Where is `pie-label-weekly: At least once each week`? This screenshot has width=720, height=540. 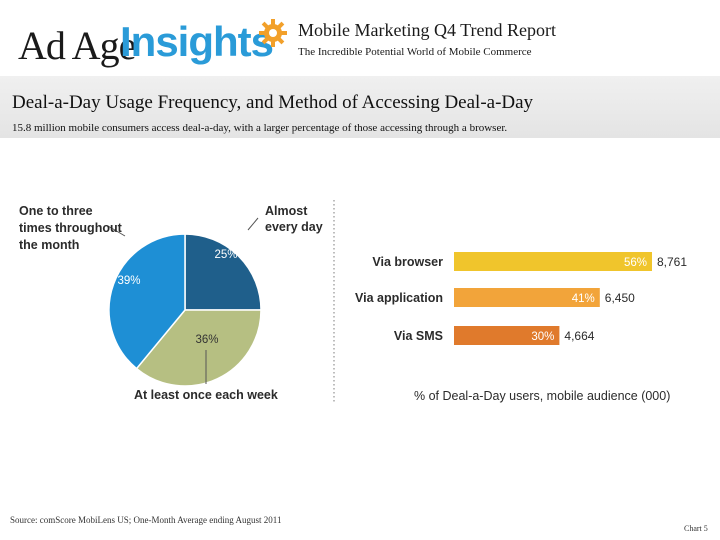 pie-label-weekly: At least once each week is located at coordinates (206, 395).